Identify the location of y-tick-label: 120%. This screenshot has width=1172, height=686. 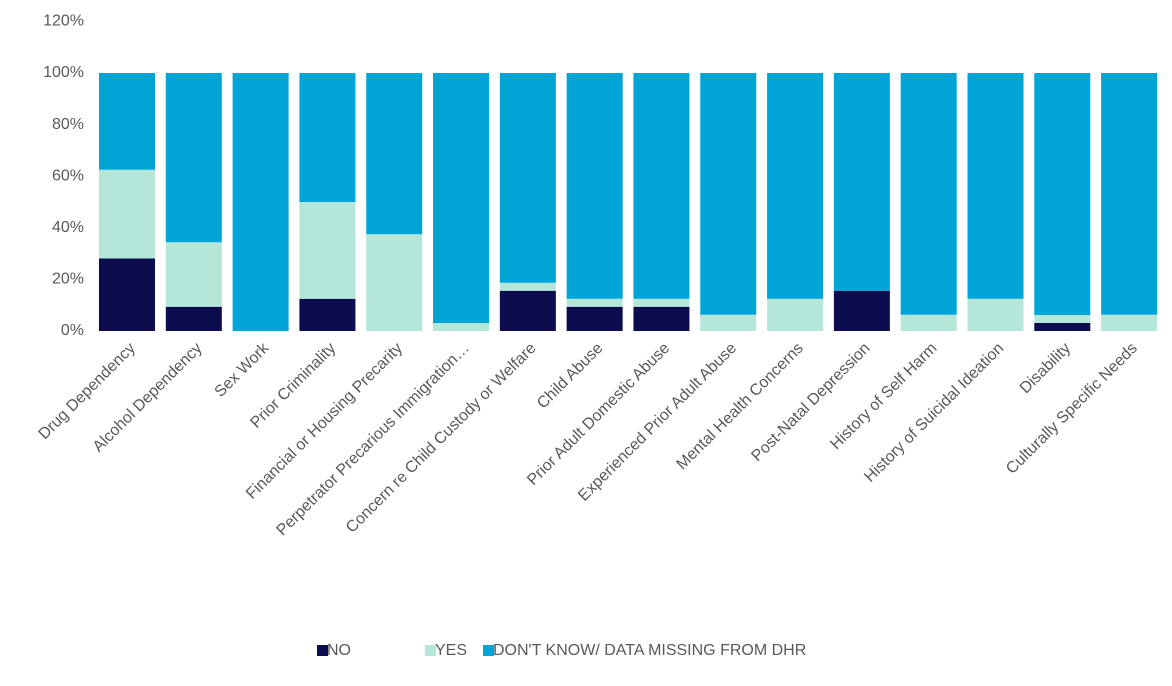
(63, 21).